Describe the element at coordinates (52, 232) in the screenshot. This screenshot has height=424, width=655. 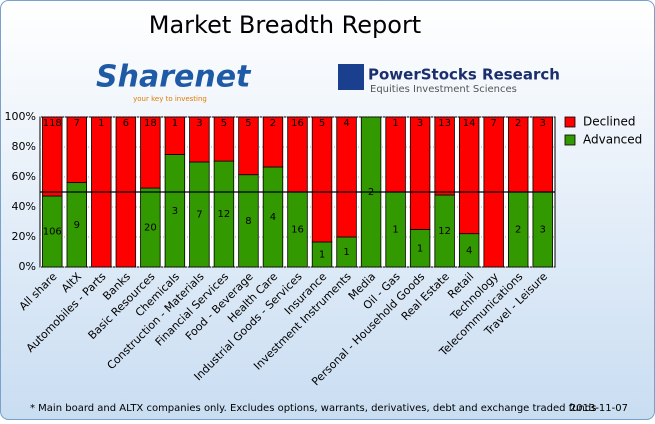
I see `data-label: 106` at that location.